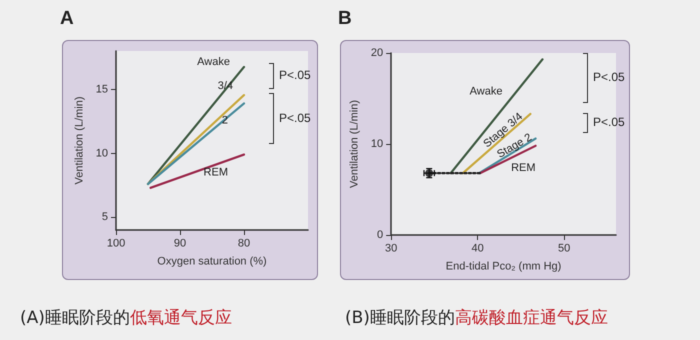 This screenshot has width=700, height=340. What do you see at coordinates (181, 318) in the screenshot?
I see `text: 低氧通气反应` at bounding box center [181, 318].